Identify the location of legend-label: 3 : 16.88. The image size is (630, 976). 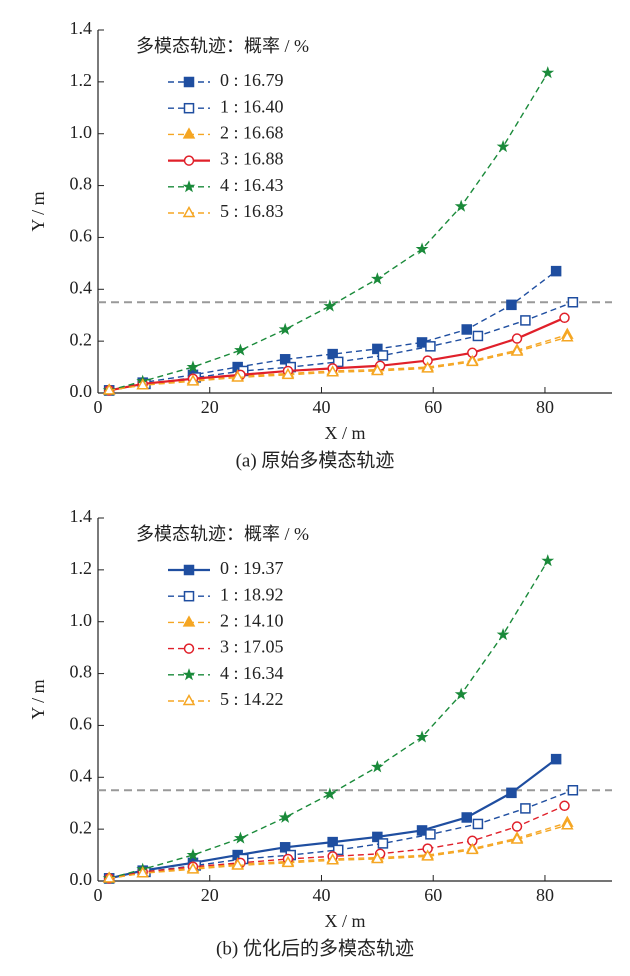
(252, 159).